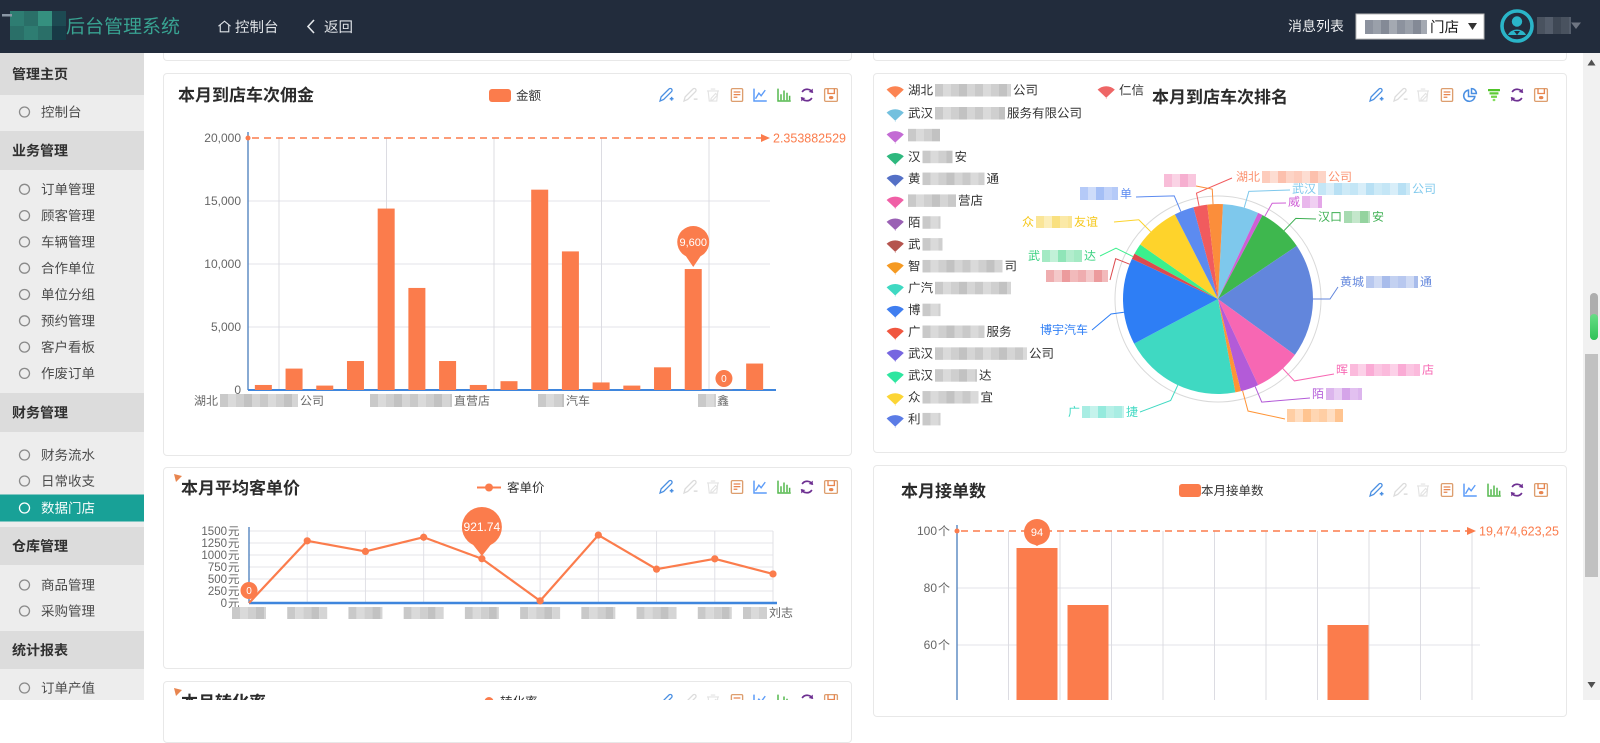 This screenshot has width=1600, height=743. What do you see at coordinates (217, 592) in the screenshot?
I see `svg-text: 250` at bounding box center [217, 592].